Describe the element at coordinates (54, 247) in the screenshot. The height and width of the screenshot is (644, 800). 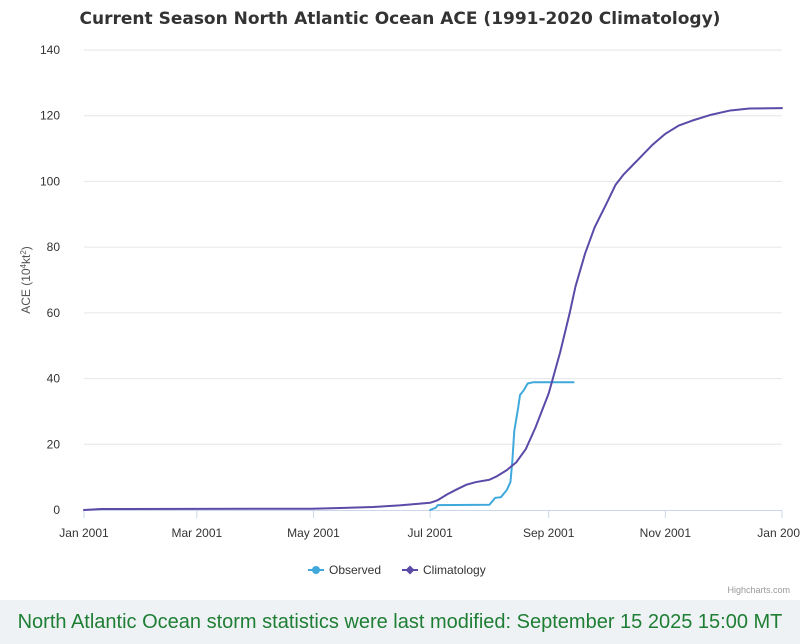
I see `y-tick-label-80: 80` at that location.